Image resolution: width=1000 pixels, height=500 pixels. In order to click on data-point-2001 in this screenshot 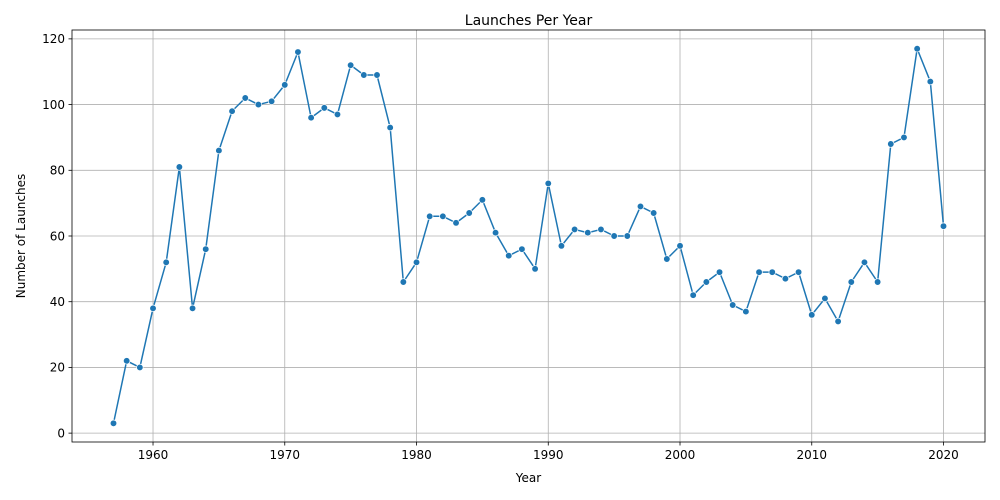, I will do `click(693, 295)`.